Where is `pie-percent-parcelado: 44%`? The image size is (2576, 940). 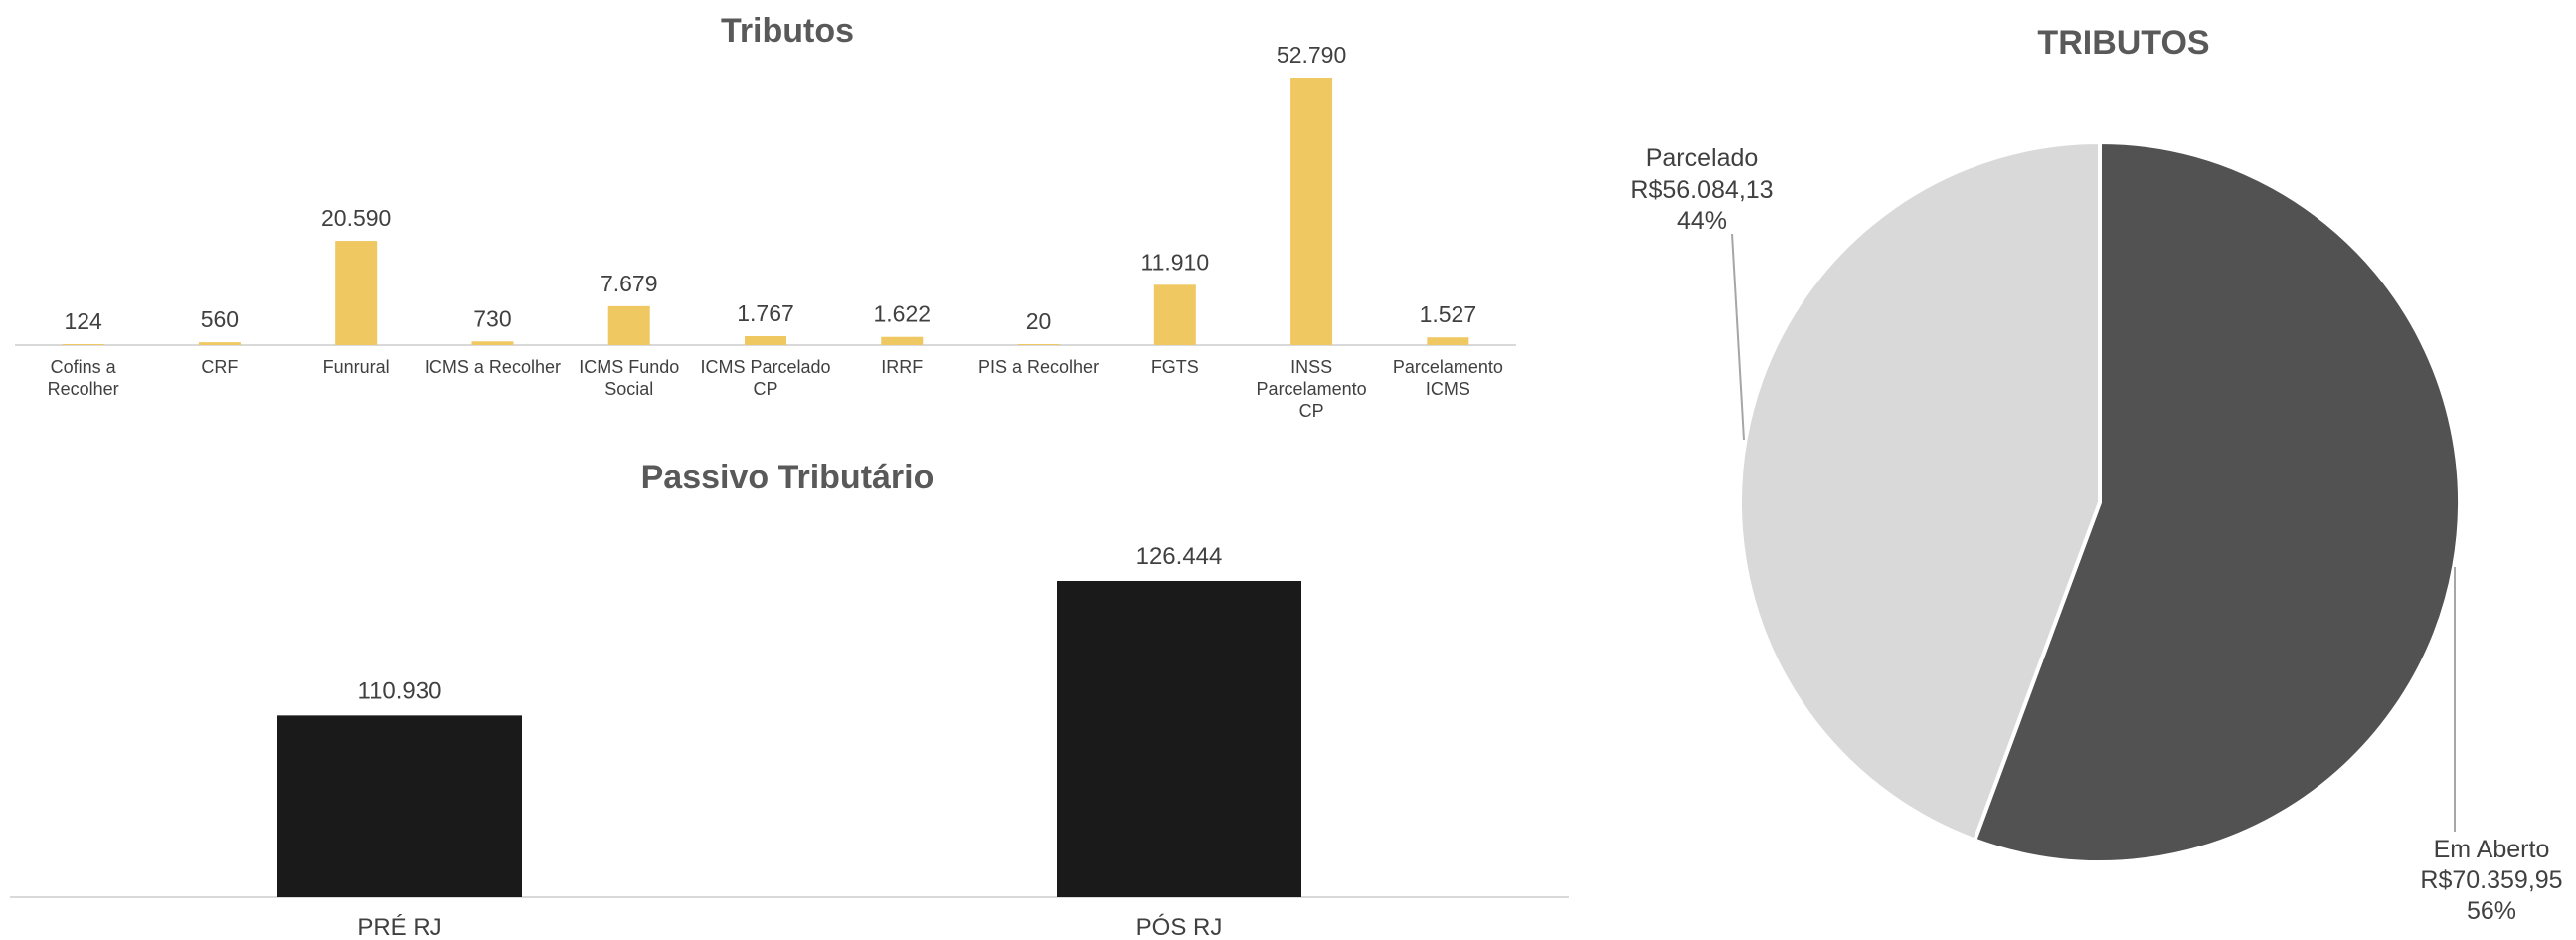
pie-percent-parcelado: 44% is located at coordinates (1702, 221).